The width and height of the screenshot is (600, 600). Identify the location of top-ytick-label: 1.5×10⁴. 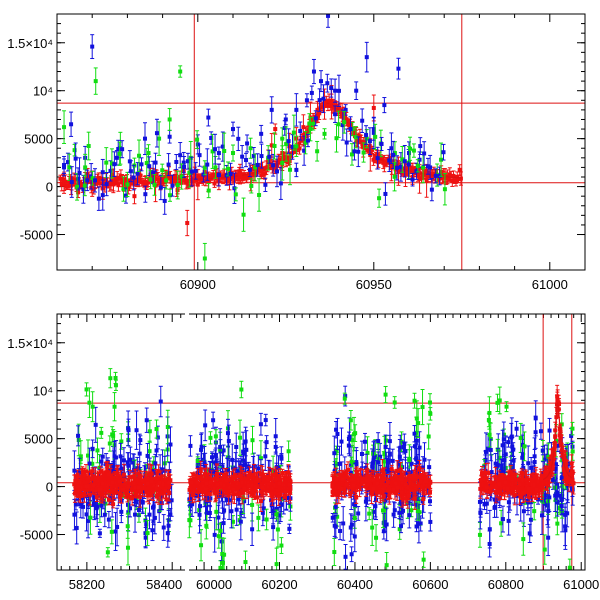
(30, 43).